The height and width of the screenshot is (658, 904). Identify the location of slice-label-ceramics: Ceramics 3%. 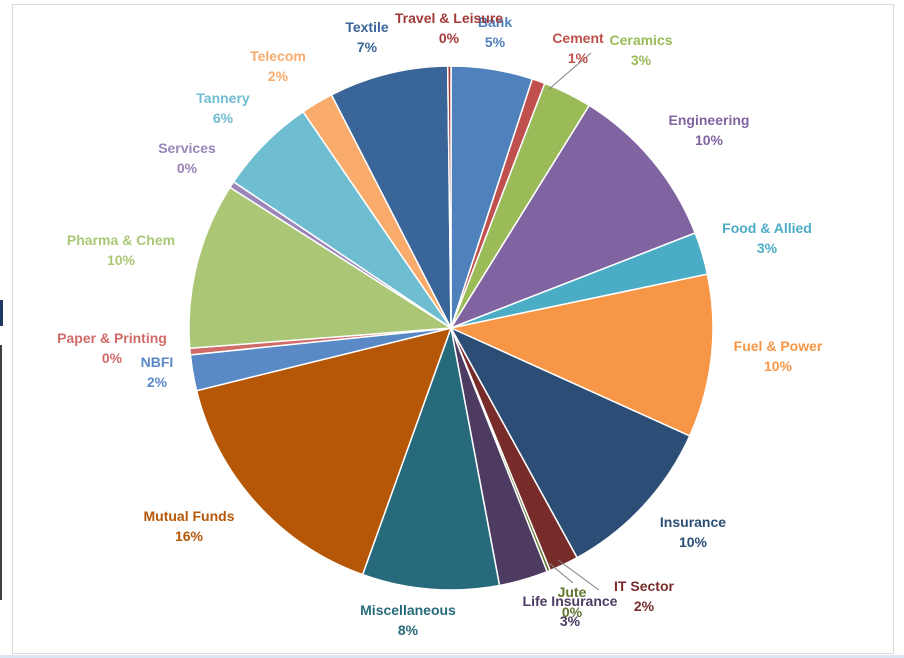
(640, 50).